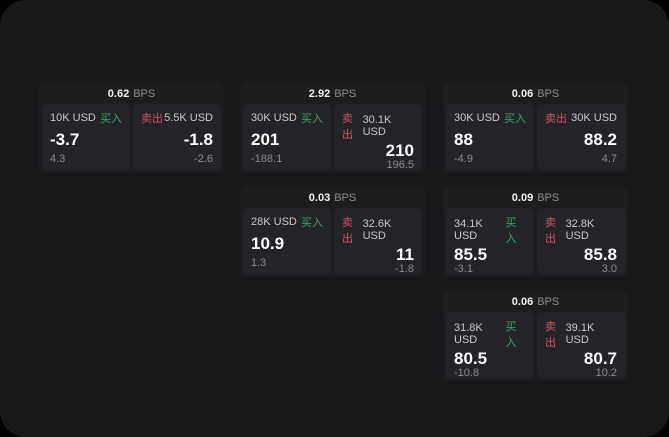  What do you see at coordinates (463, 139) in the screenshot?
I see `buy-price: 88` at bounding box center [463, 139].